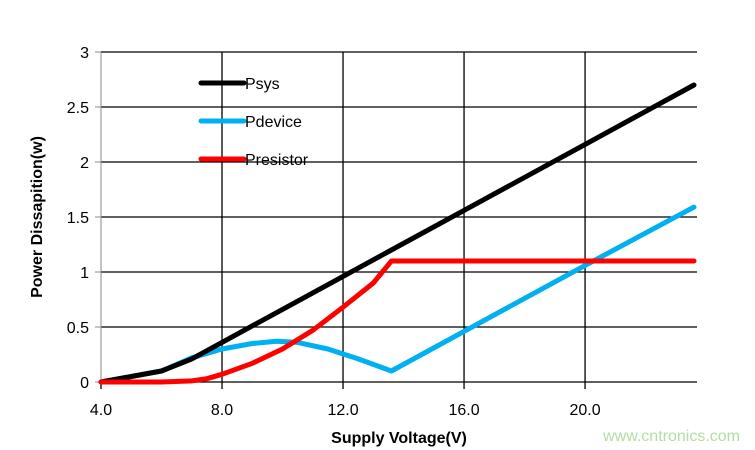  I want to click on x-axis-label: Supply Voltage(V), so click(399, 438).